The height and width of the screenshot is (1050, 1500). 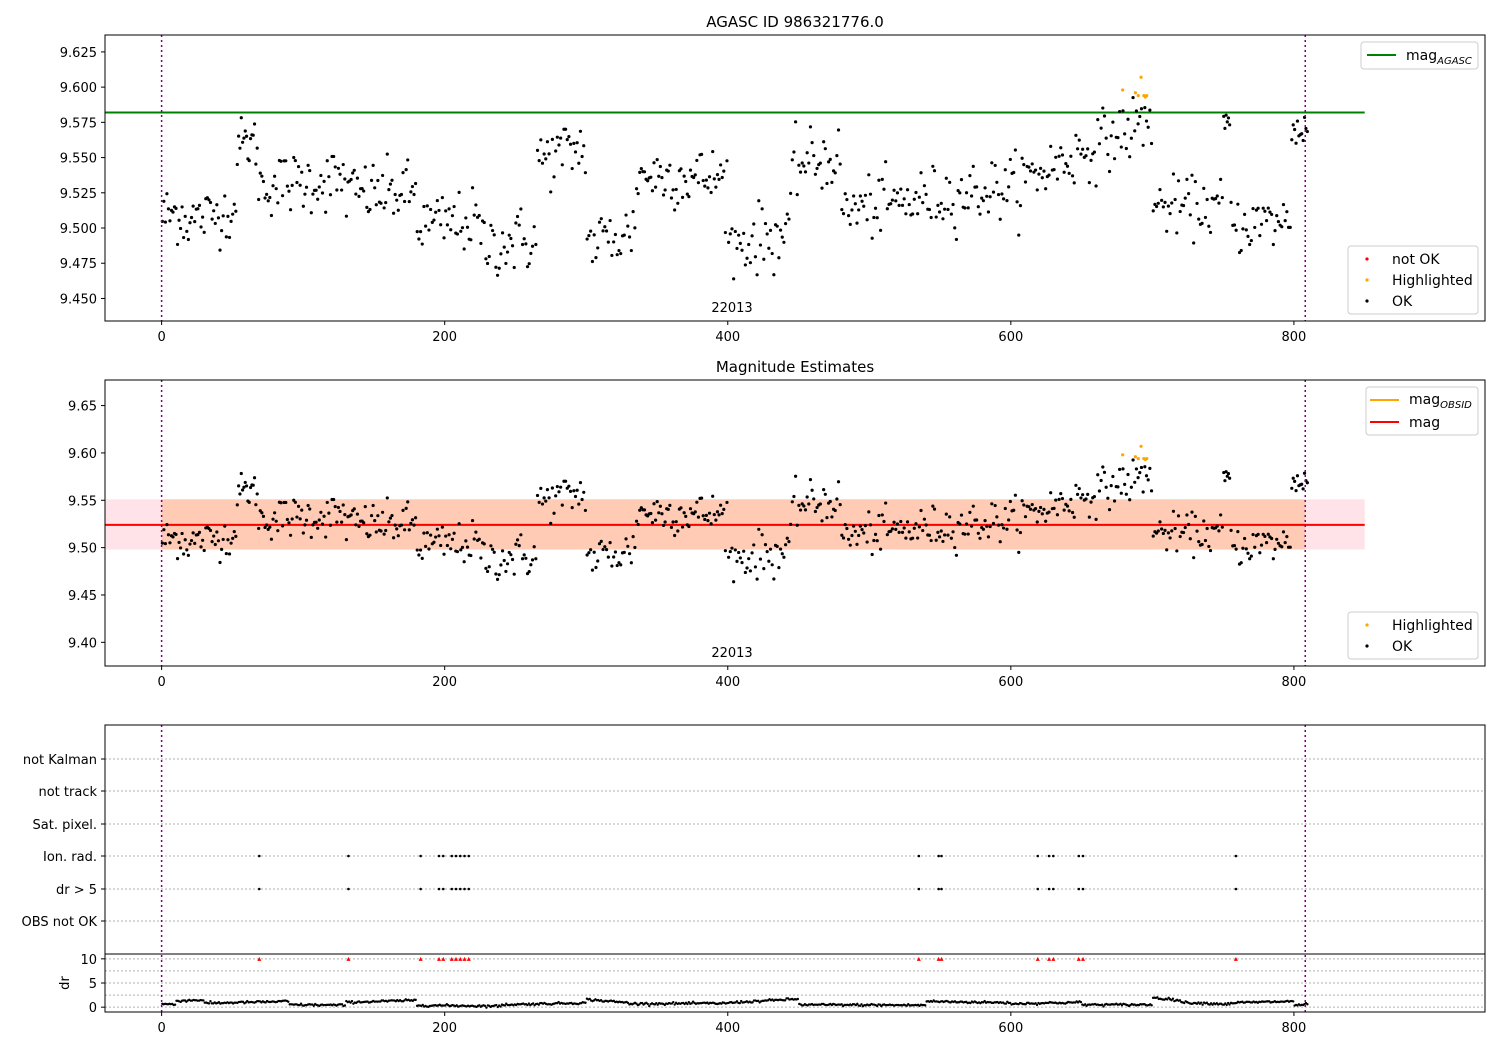 What do you see at coordinates (735, 514) in the screenshot?
I see `panel-magnitude-estimates-marks` at bounding box center [735, 514].